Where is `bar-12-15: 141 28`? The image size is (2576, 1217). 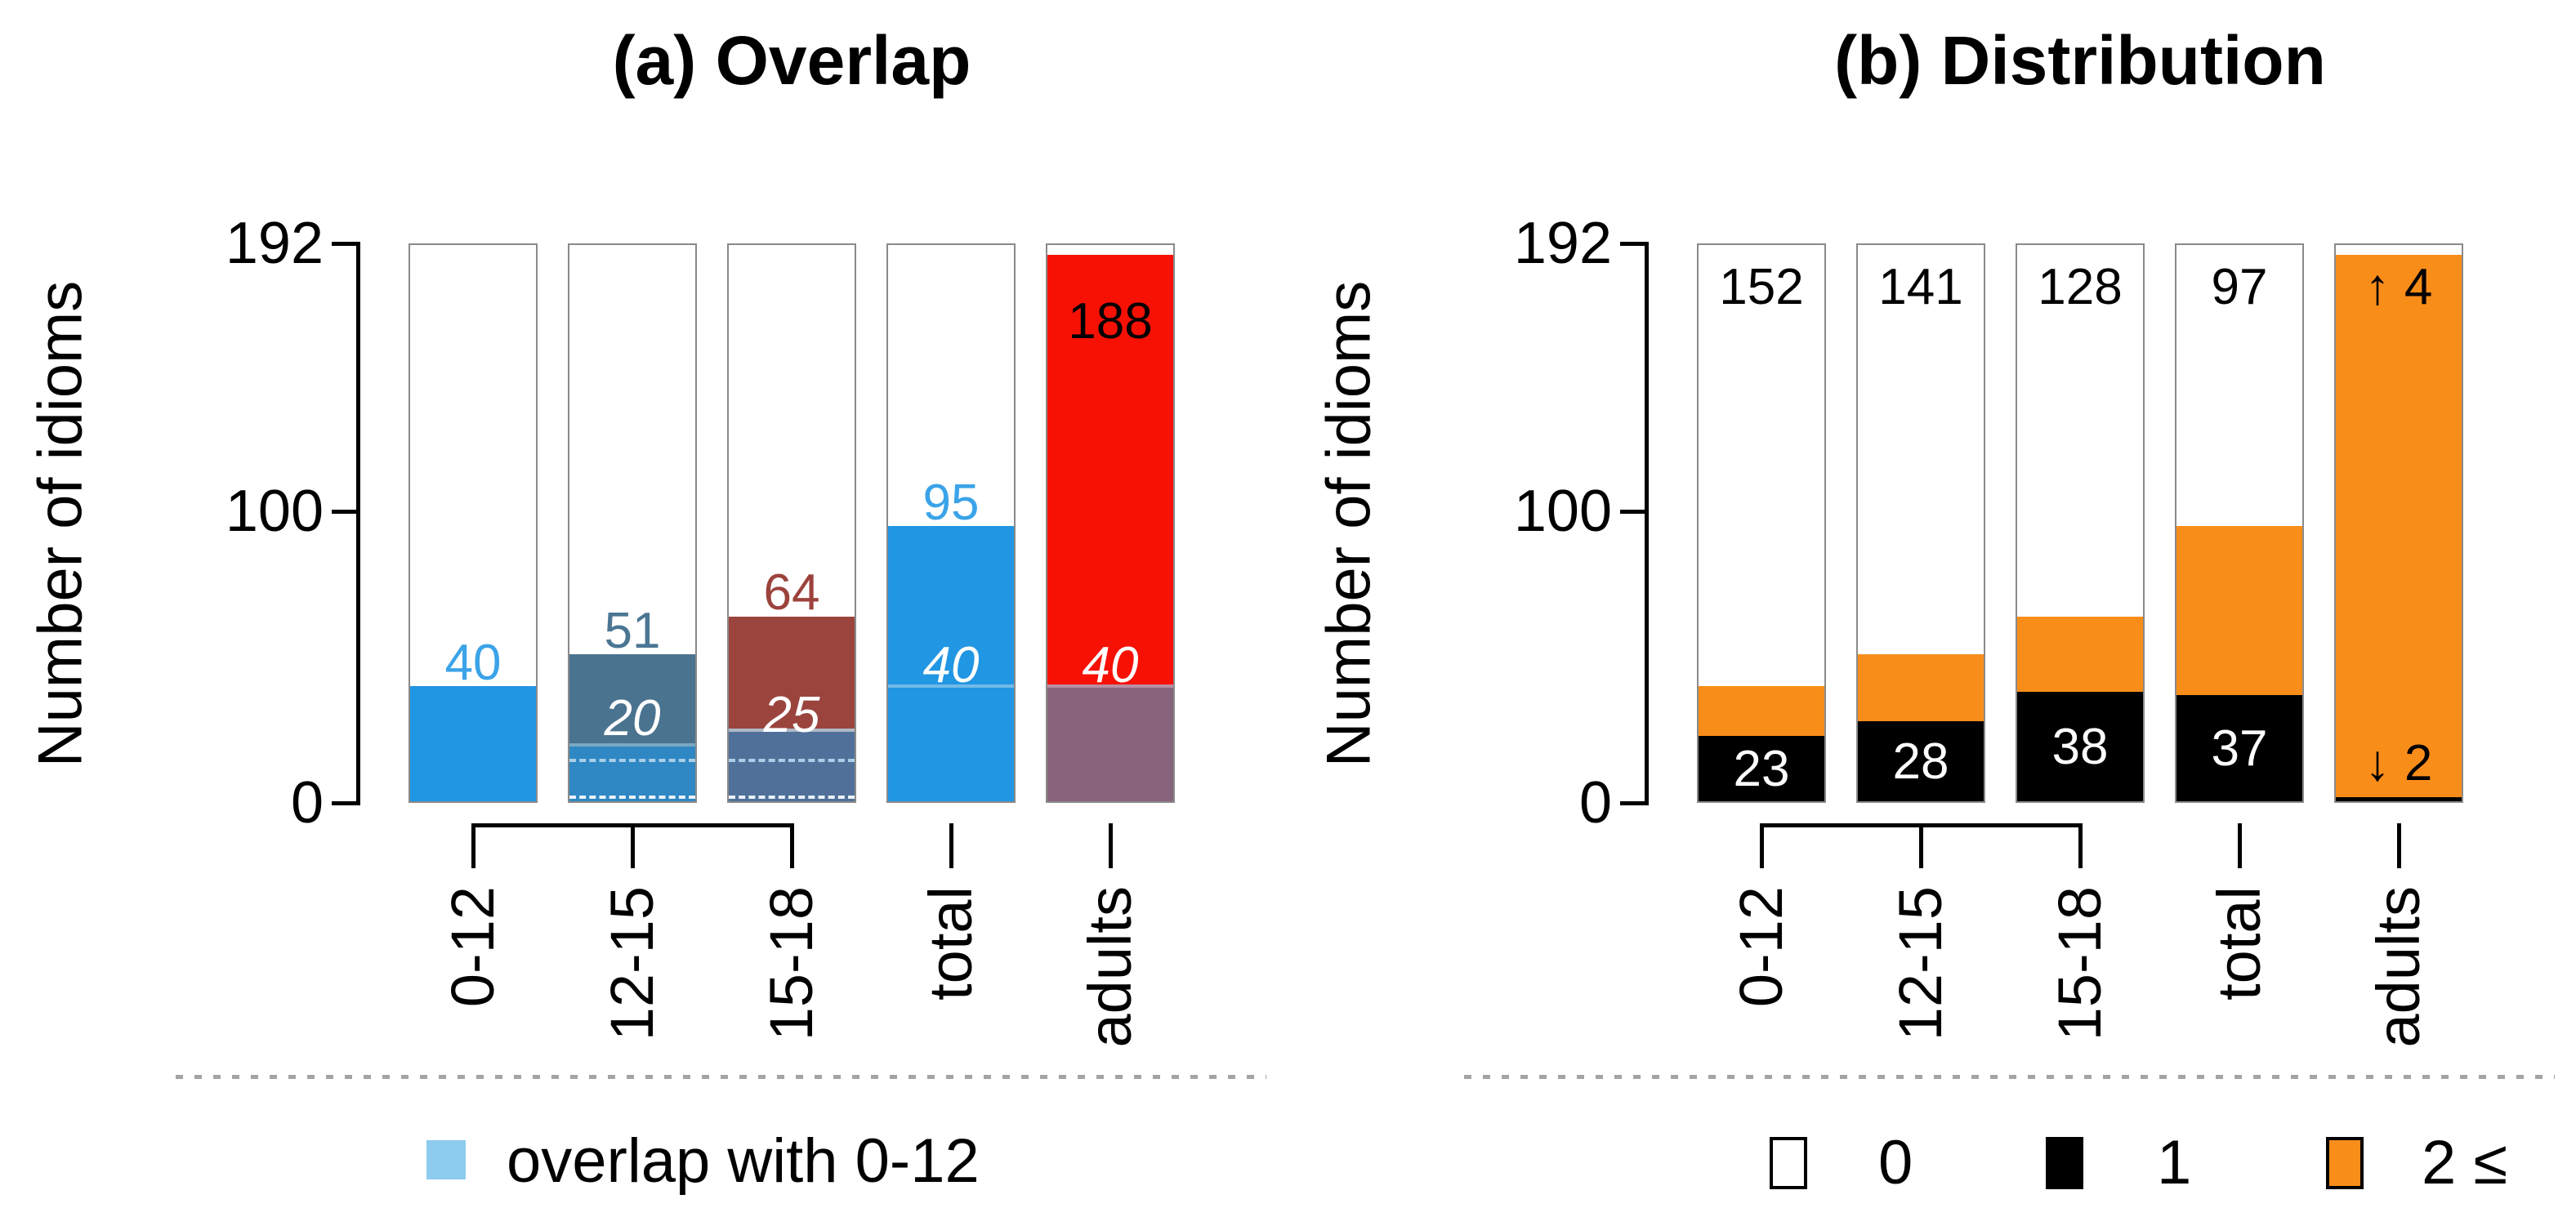 bar-12-15: 141 28 is located at coordinates (1921, 523).